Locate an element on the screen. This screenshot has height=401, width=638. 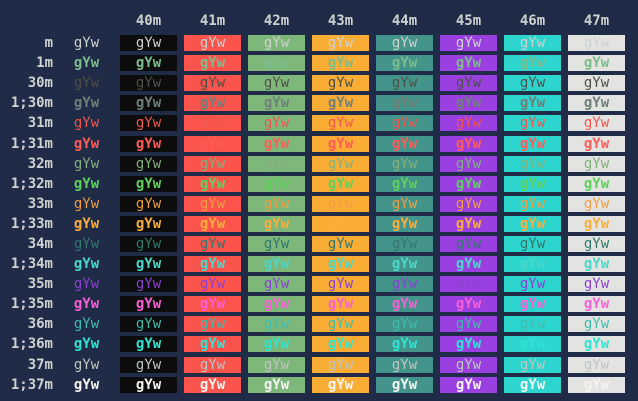
test-row-1-31m: 1;31m gYw gYw gYw gYw gYw gYw gYw gYw gYw is located at coordinates (319, 143).